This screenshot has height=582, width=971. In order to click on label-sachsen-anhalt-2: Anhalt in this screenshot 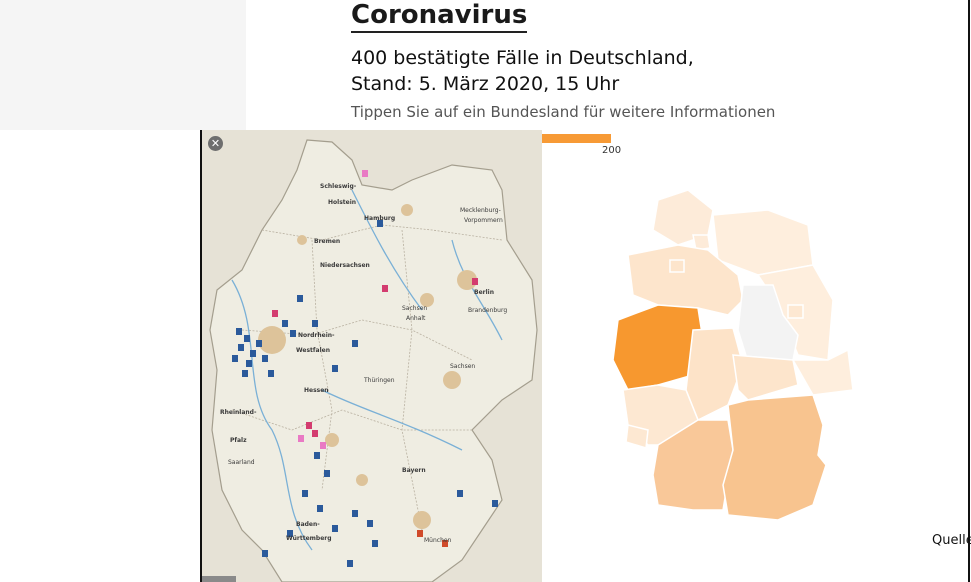, I will do `click(416, 318)`.